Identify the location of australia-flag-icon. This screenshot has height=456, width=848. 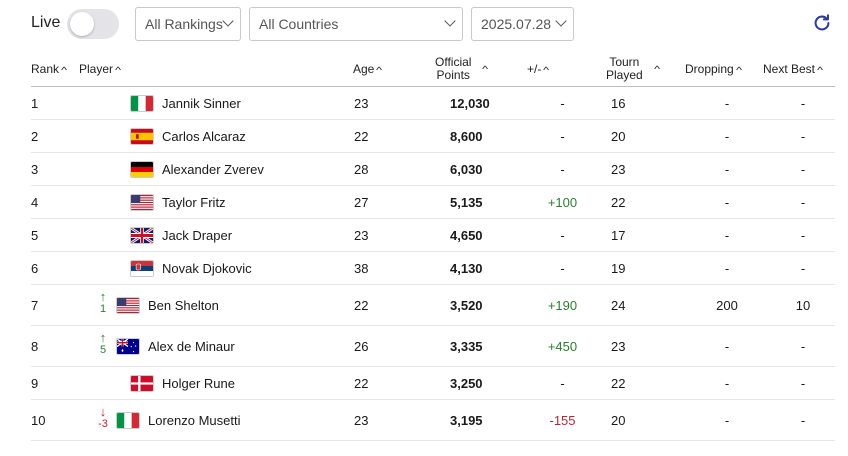
(128, 346).